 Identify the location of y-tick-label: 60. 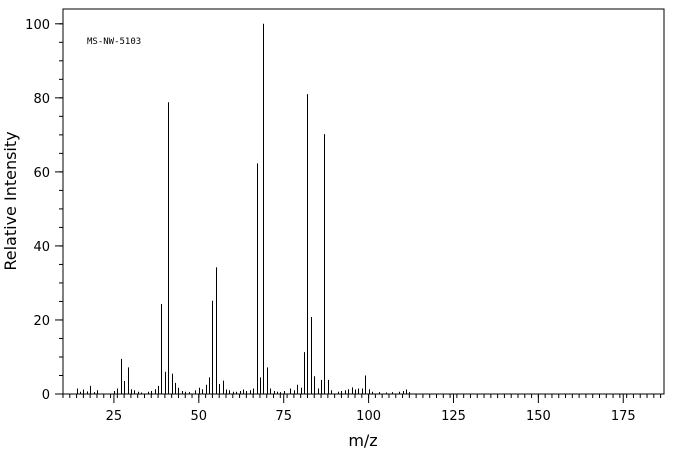
(41, 173).